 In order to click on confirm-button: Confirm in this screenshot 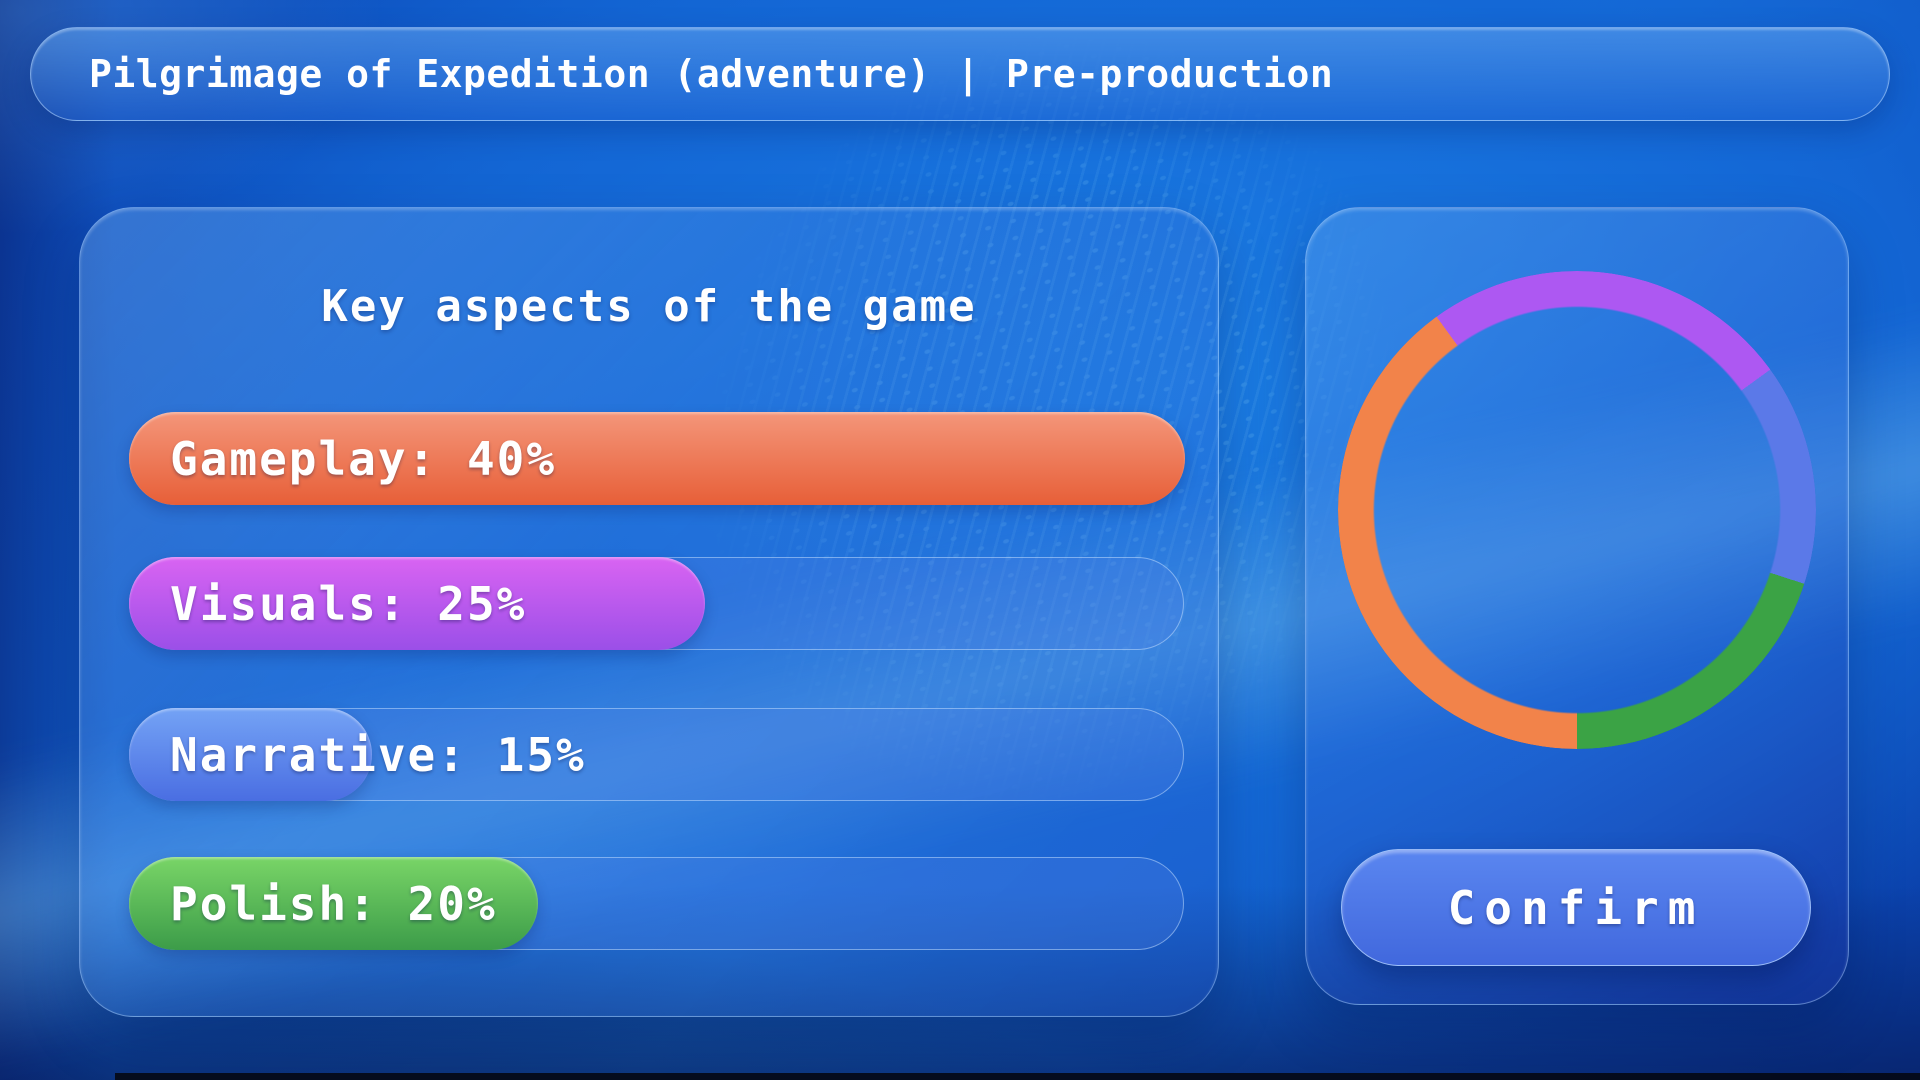, I will do `click(1576, 907)`.